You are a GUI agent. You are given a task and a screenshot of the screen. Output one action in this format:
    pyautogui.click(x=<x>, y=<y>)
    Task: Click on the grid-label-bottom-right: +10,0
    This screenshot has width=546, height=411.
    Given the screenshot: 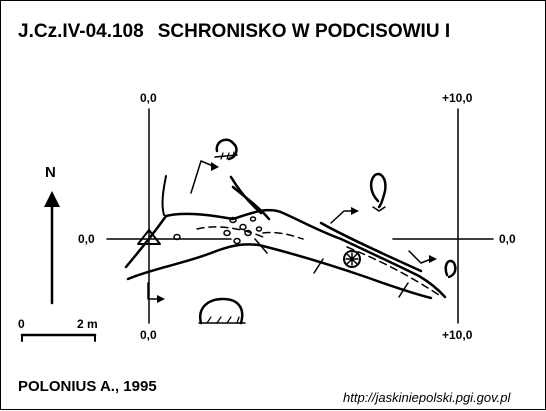 What is the action you would take?
    pyautogui.click(x=457, y=335)
    